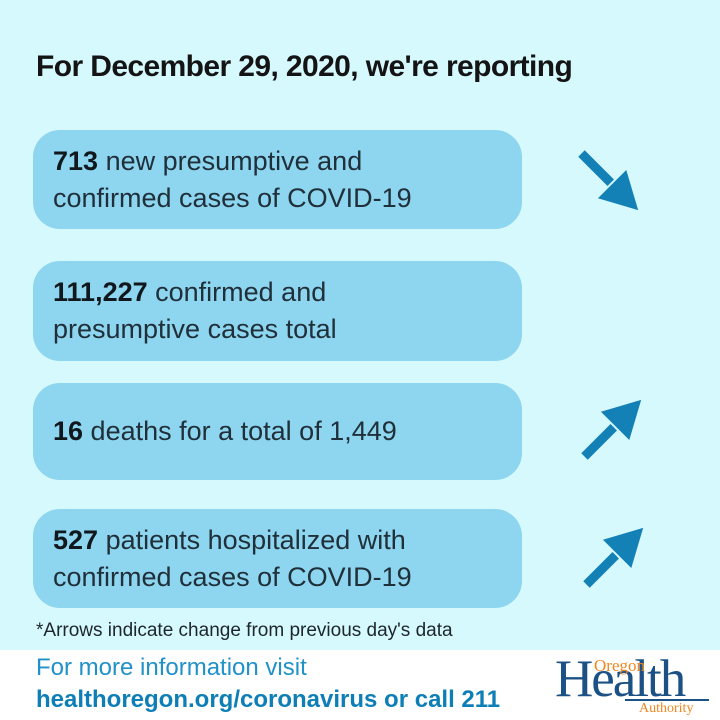 This screenshot has height=720, width=720. I want to click on stat-label: confirmed and presumptive cases total, so click(195, 310).